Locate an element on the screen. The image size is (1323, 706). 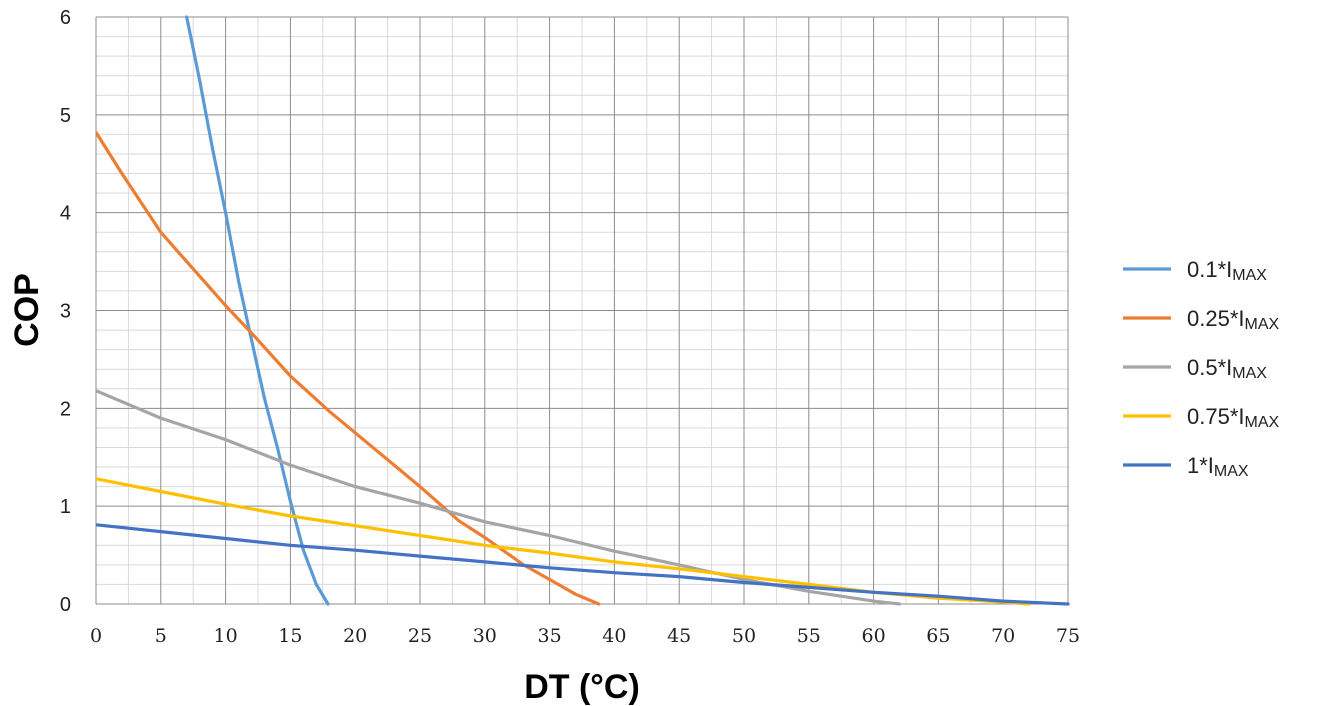
legend: 0.1*IMAX 0.25*IMAX 0.5*IMAX 0.75*IMAX 1*IMAX is located at coordinates (1201, 368).